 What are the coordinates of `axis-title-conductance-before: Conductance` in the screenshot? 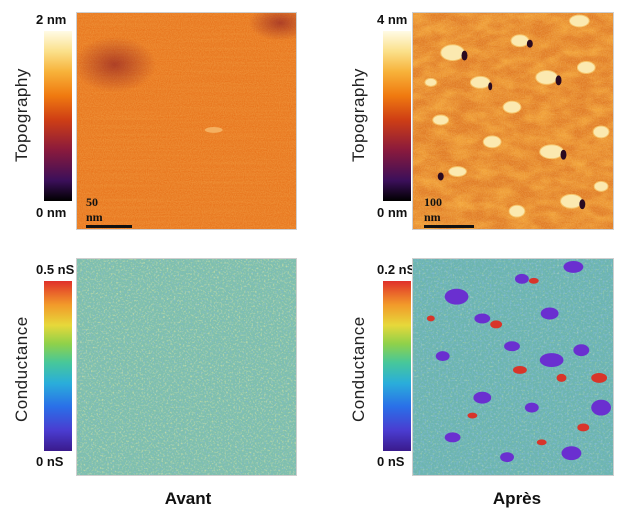 It's located at (21, 369).